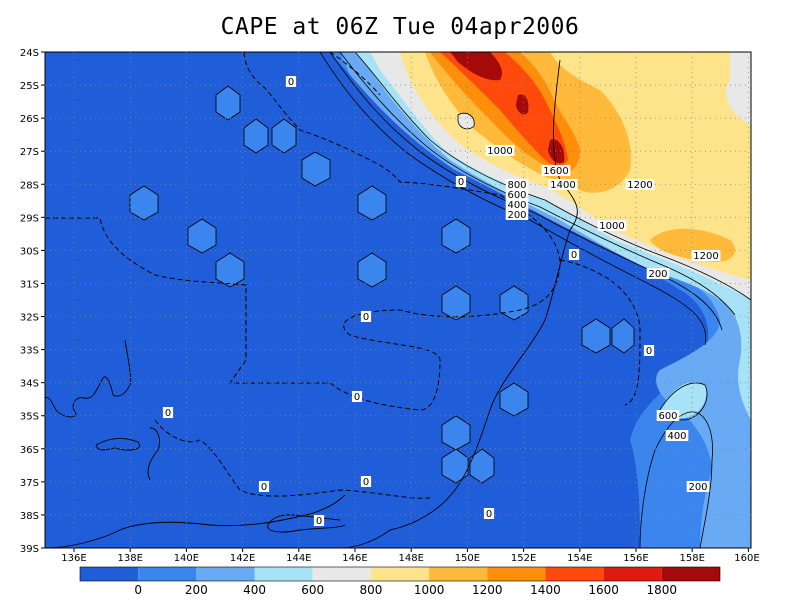 This screenshot has width=800, height=600. I want to click on lat-tick-label: 27S, so click(29, 152).